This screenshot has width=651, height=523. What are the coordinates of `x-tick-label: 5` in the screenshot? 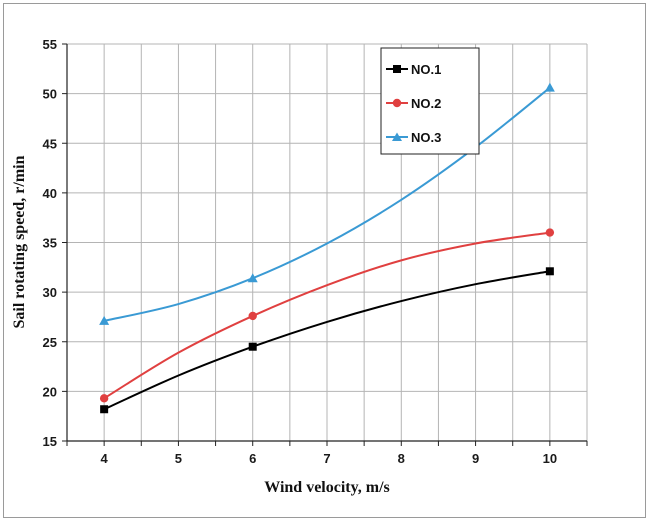 It's located at (178, 458).